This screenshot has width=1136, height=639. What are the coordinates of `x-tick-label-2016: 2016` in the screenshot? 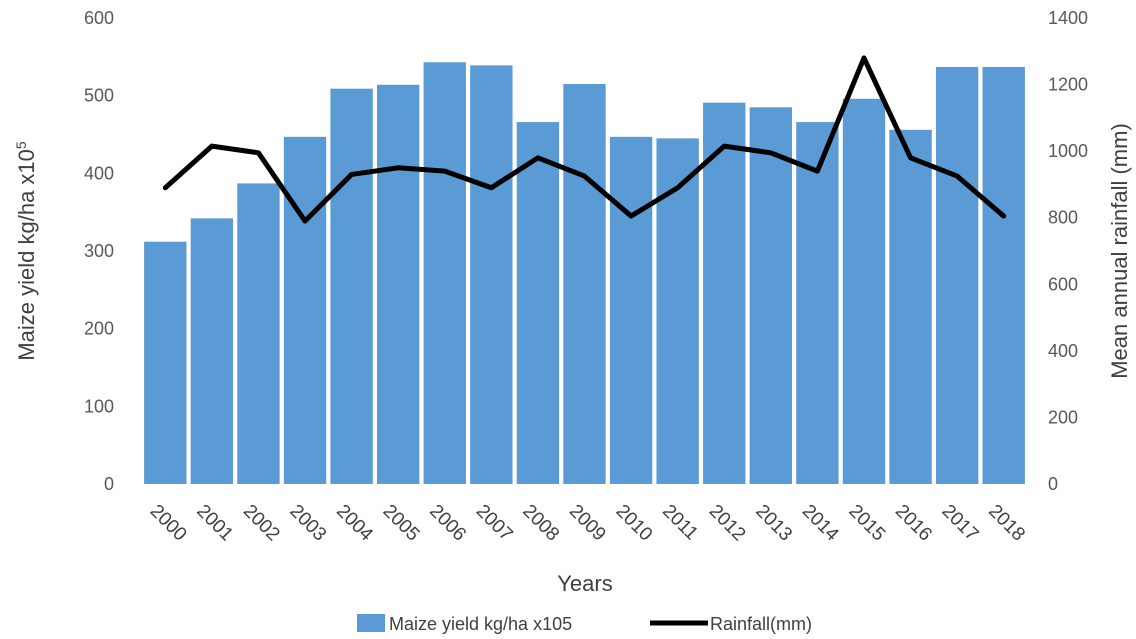 It's located at (913, 523).